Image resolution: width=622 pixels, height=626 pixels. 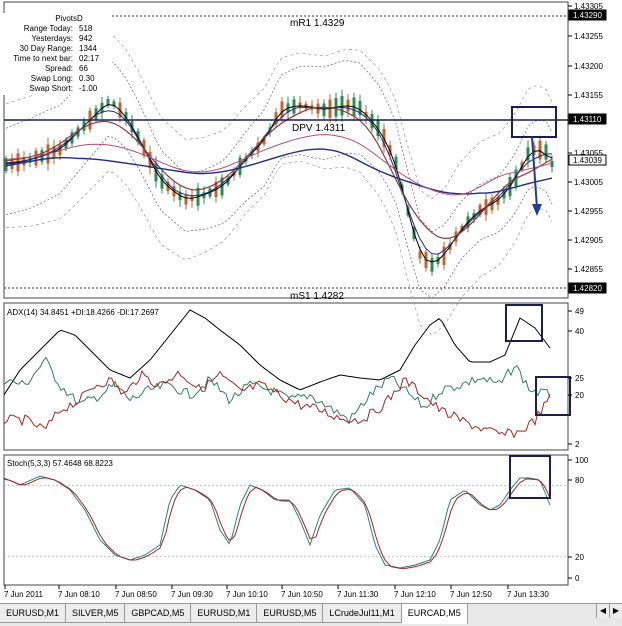 I want to click on info-label: 30 Day Range:, so click(x=46, y=48).